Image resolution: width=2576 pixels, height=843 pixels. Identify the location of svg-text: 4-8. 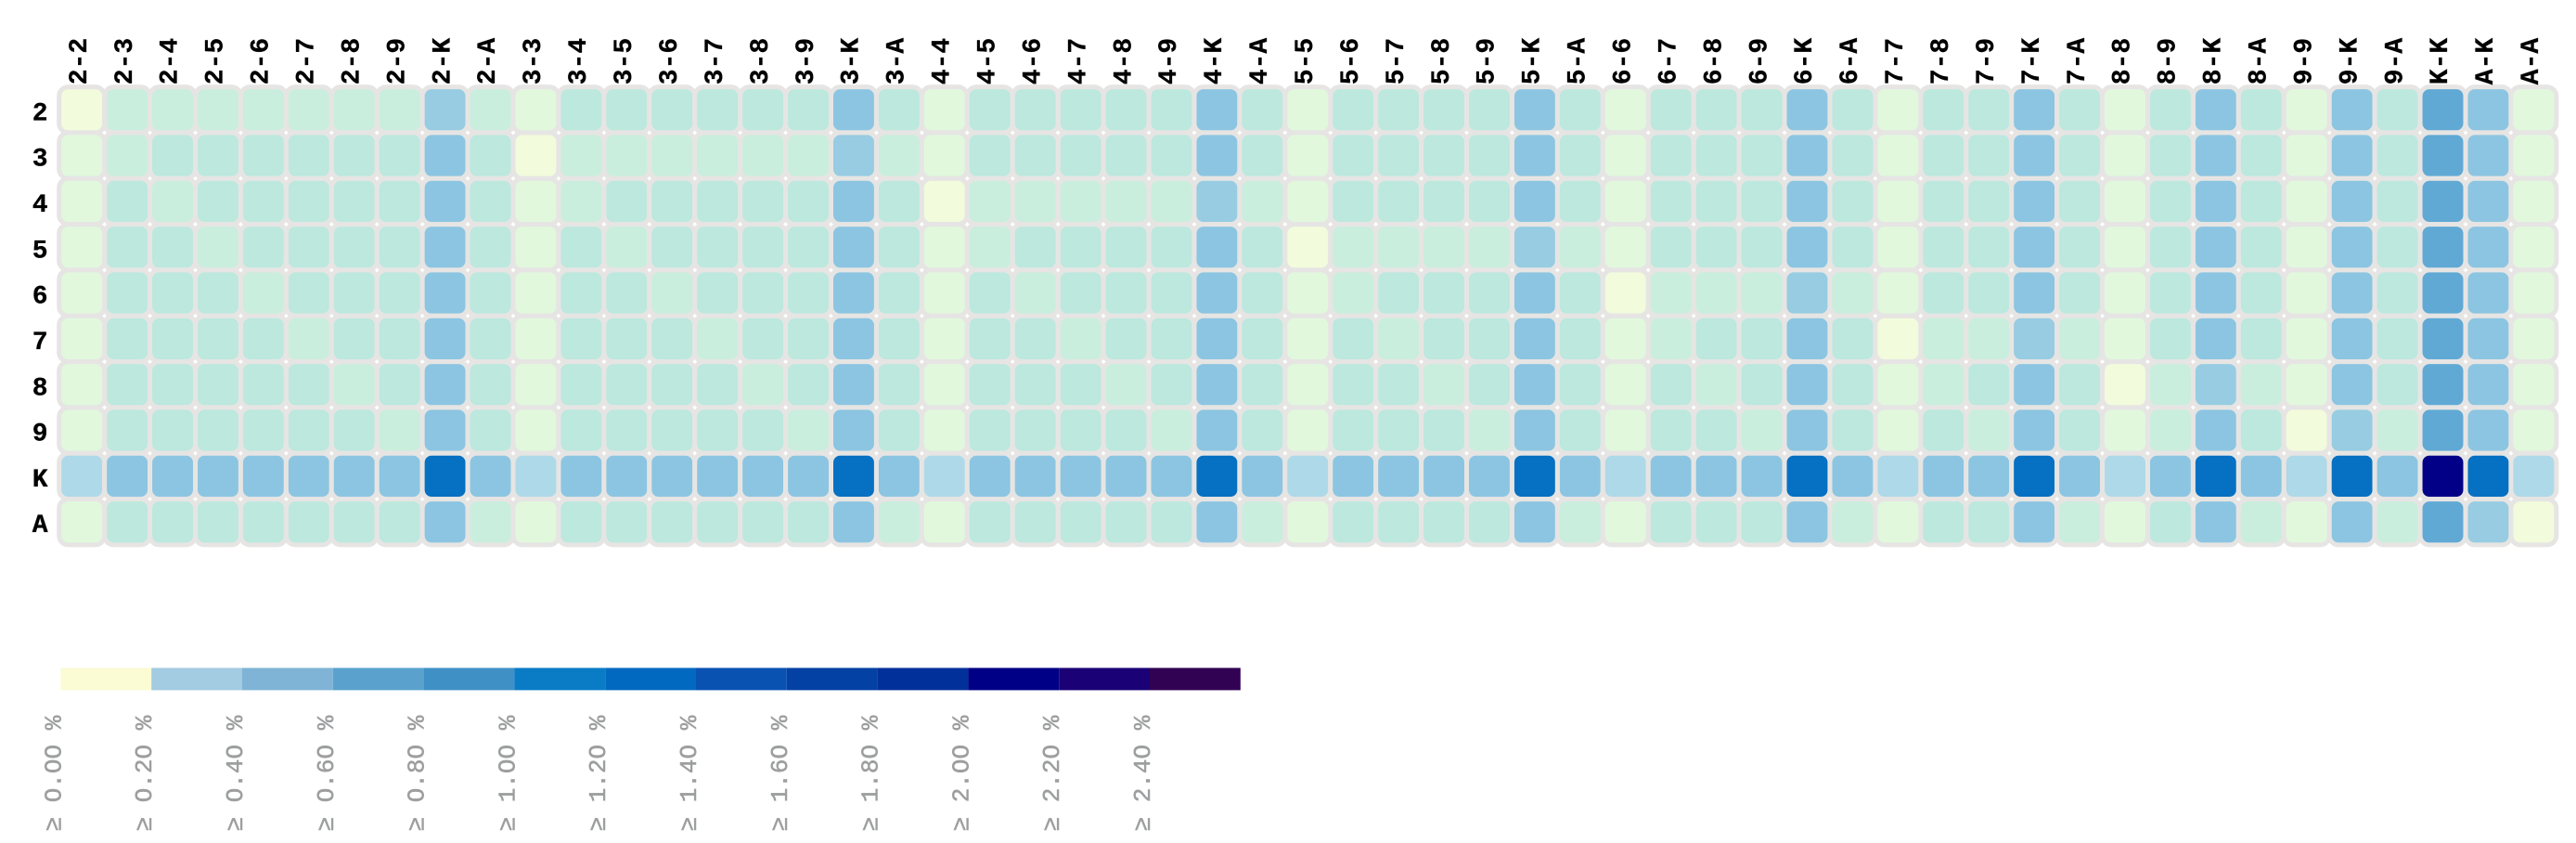
(1124, 61).